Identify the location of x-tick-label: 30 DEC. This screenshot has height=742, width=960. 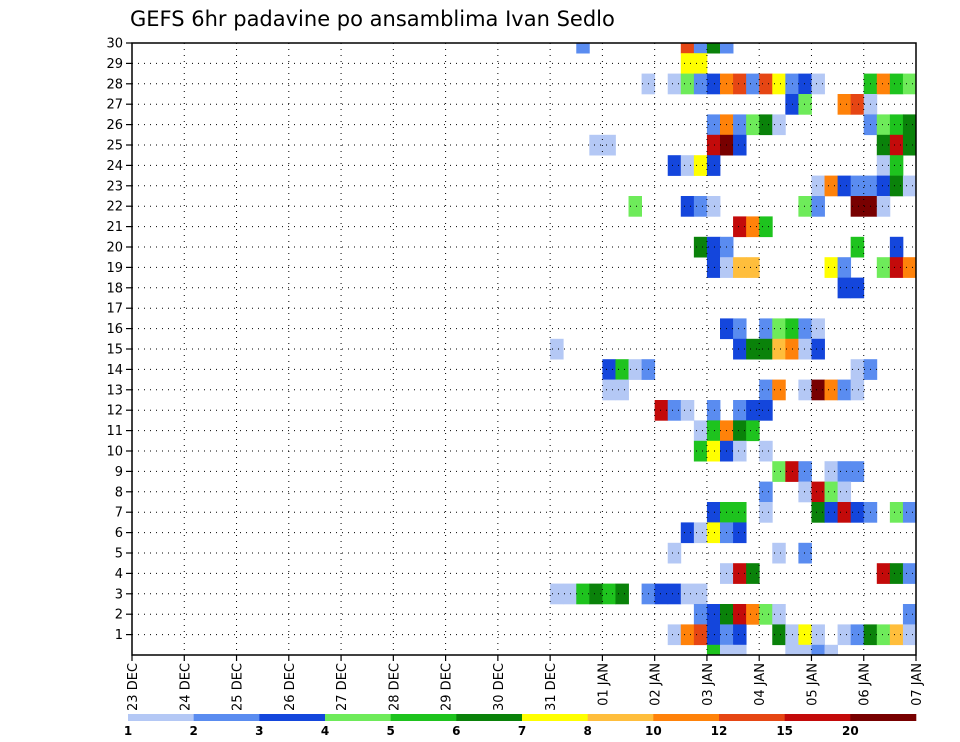
(499, 687).